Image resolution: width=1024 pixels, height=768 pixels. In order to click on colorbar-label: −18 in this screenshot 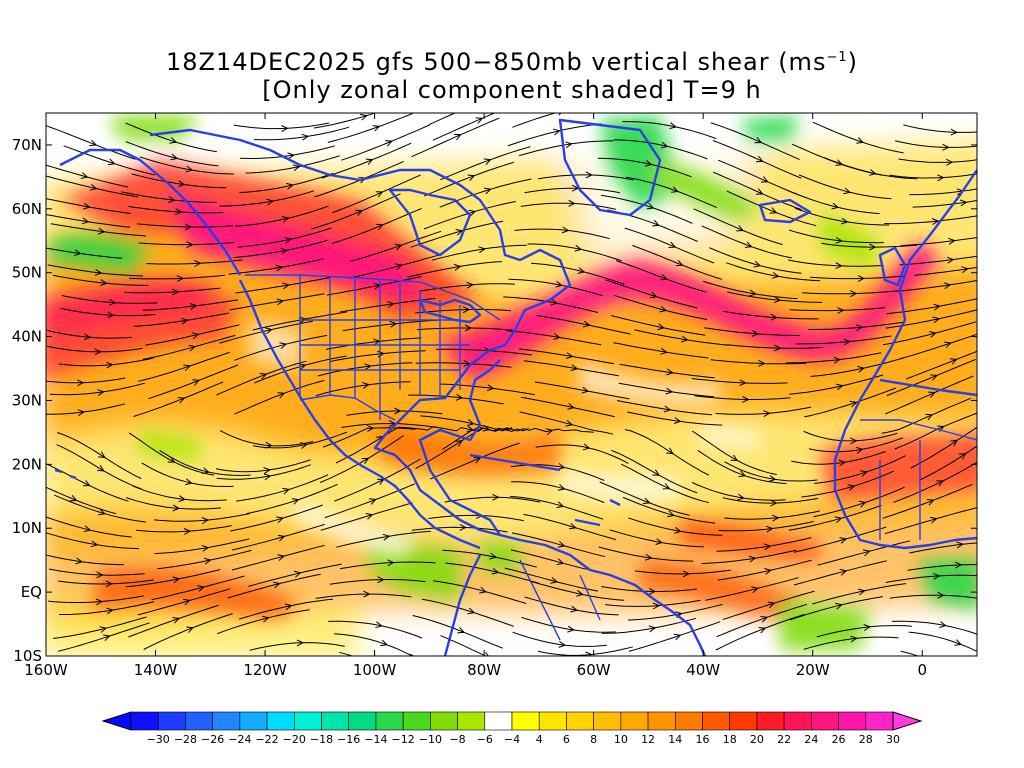, I will do `click(321, 739)`.